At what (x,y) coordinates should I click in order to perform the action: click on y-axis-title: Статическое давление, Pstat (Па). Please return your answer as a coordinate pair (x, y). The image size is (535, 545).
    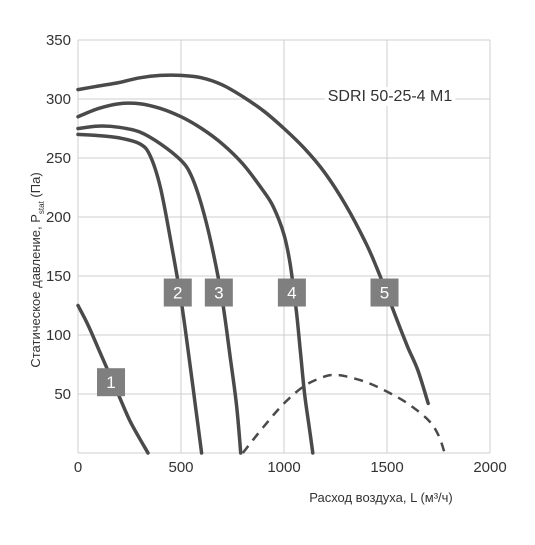
    Looking at the image, I should click on (37, 269).